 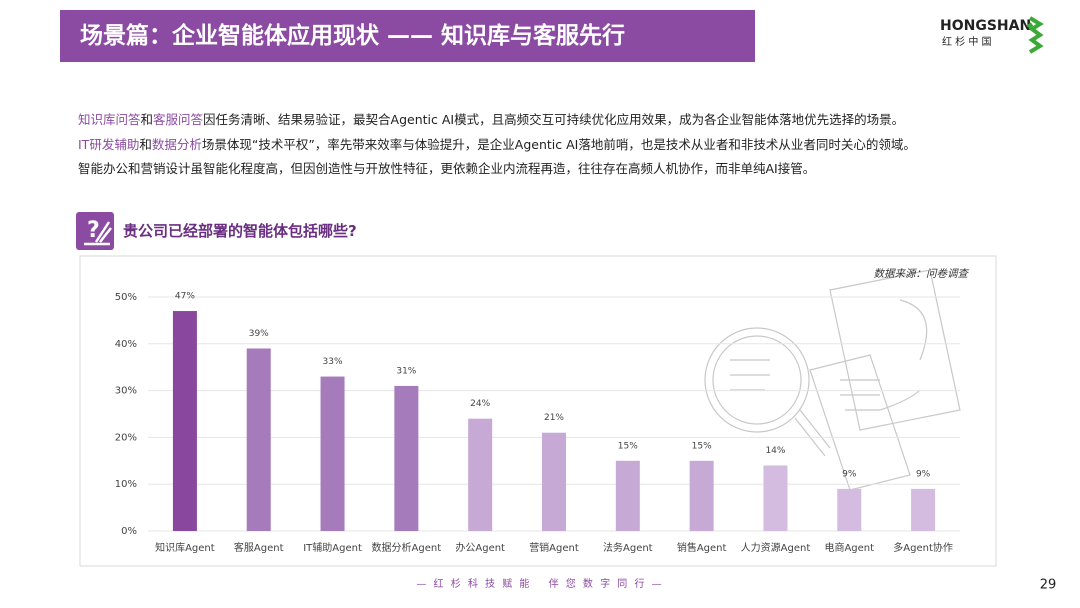 What do you see at coordinates (185, 547) in the screenshot?
I see `x-tick-label: 知识库Agent` at bounding box center [185, 547].